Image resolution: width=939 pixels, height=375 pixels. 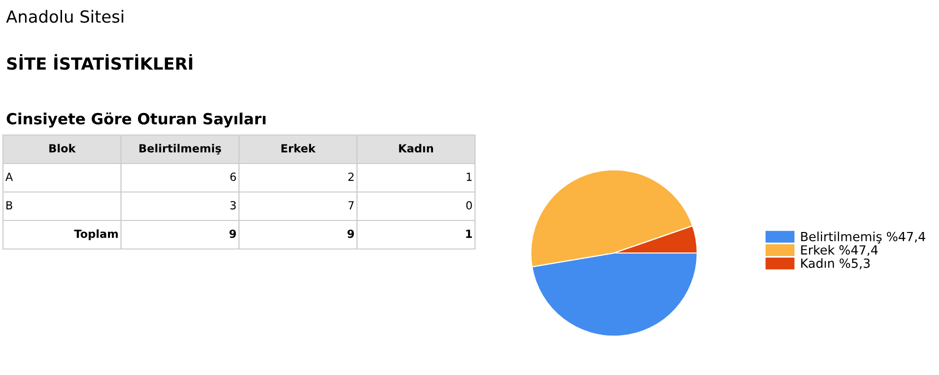 What do you see at coordinates (180, 149) in the screenshot?
I see `category-label: Belirtilmemiş` at bounding box center [180, 149].